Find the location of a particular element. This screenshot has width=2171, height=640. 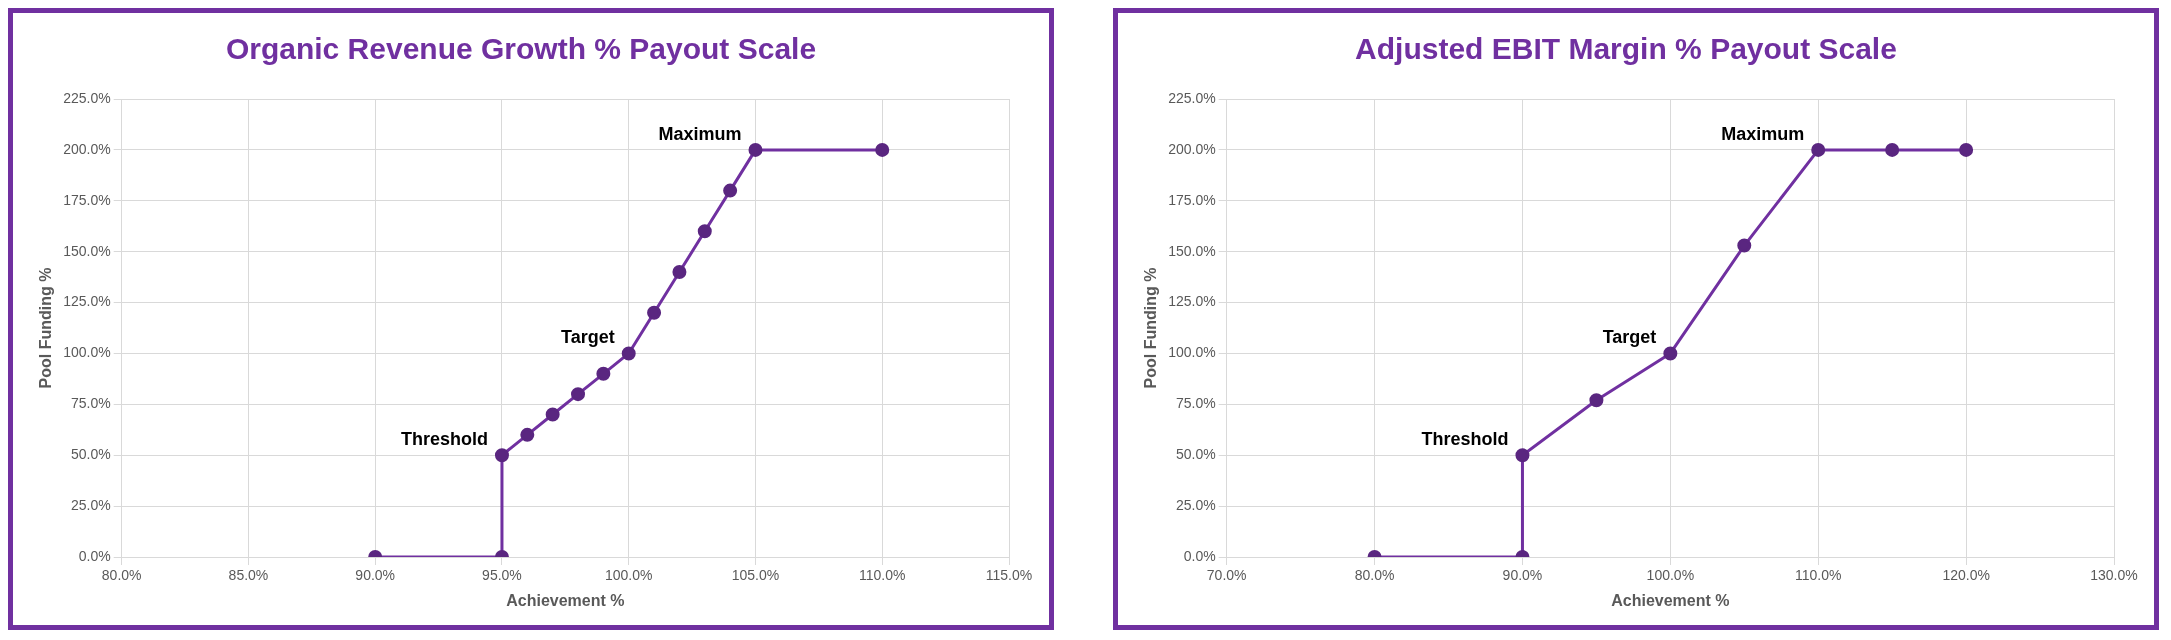

x-tick-label: 70.0% is located at coordinates (1226, 575).